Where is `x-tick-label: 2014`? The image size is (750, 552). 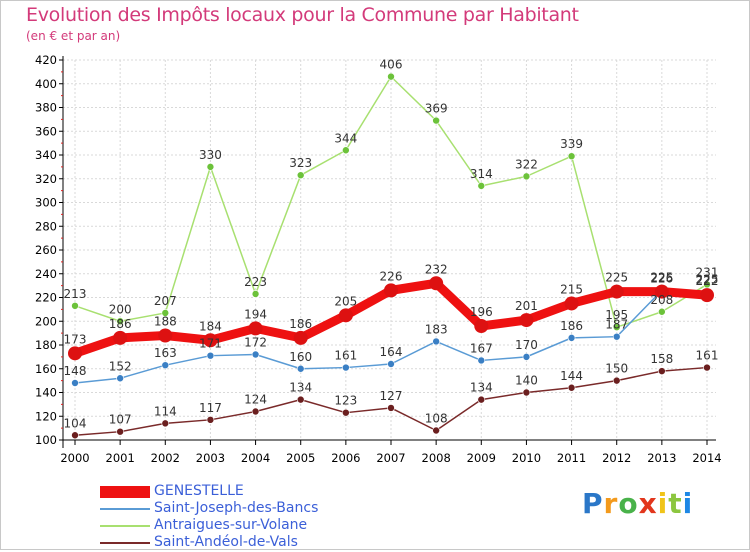
x-tick-label: 2014 is located at coordinates (706, 458).